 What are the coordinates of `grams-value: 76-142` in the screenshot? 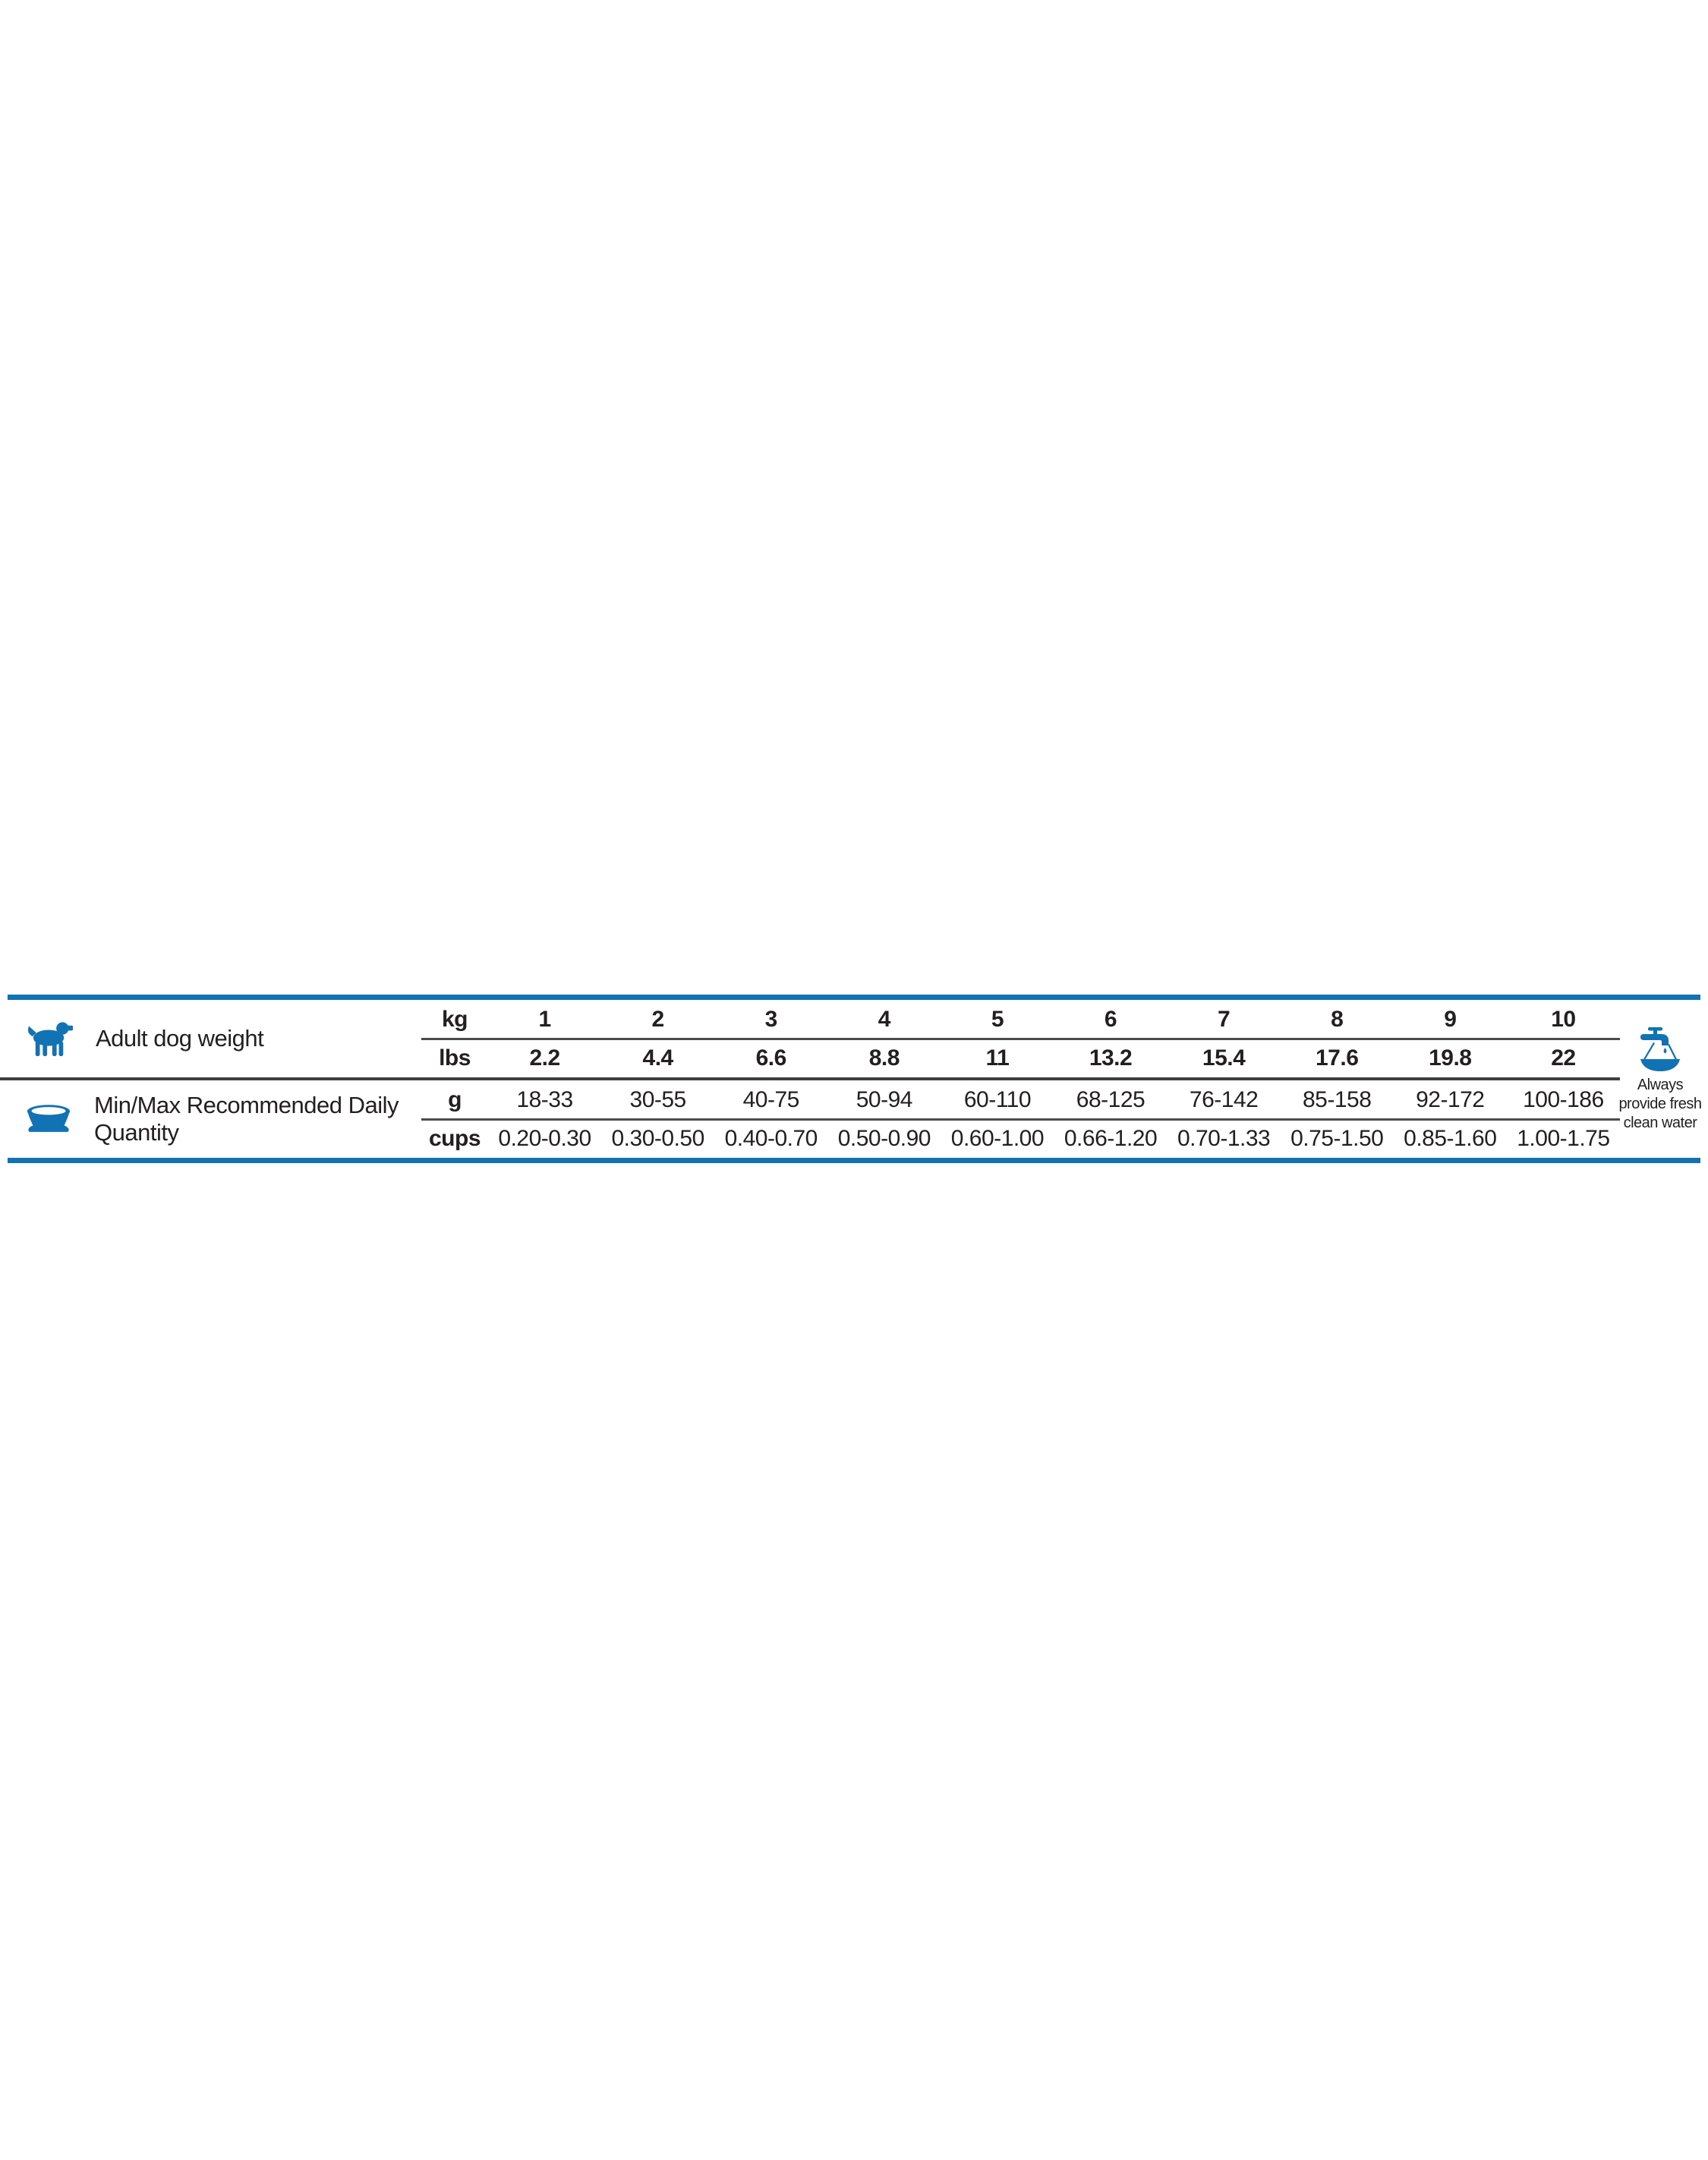 It's located at (1224, 1099).